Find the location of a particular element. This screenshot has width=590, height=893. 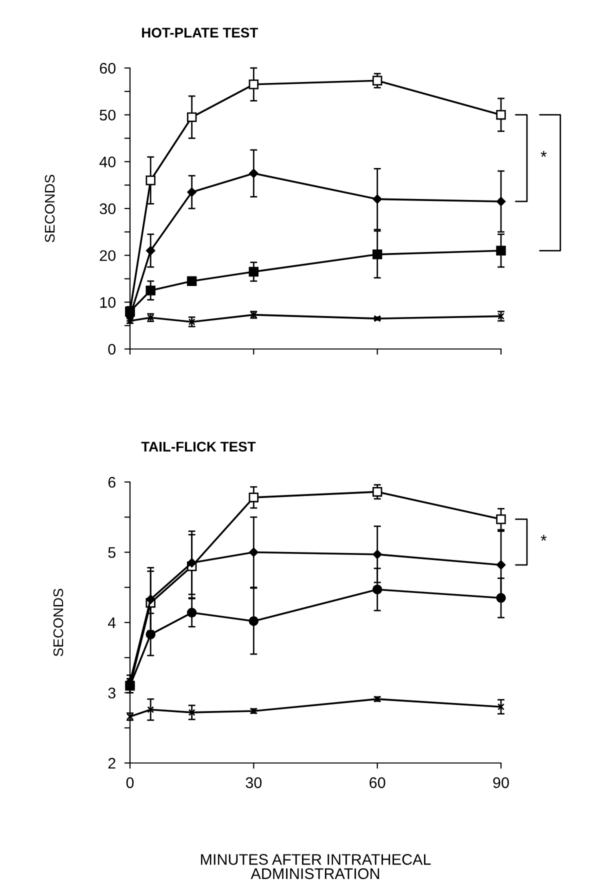

x-tick-label: 60 is located at coordinates (378, 782).